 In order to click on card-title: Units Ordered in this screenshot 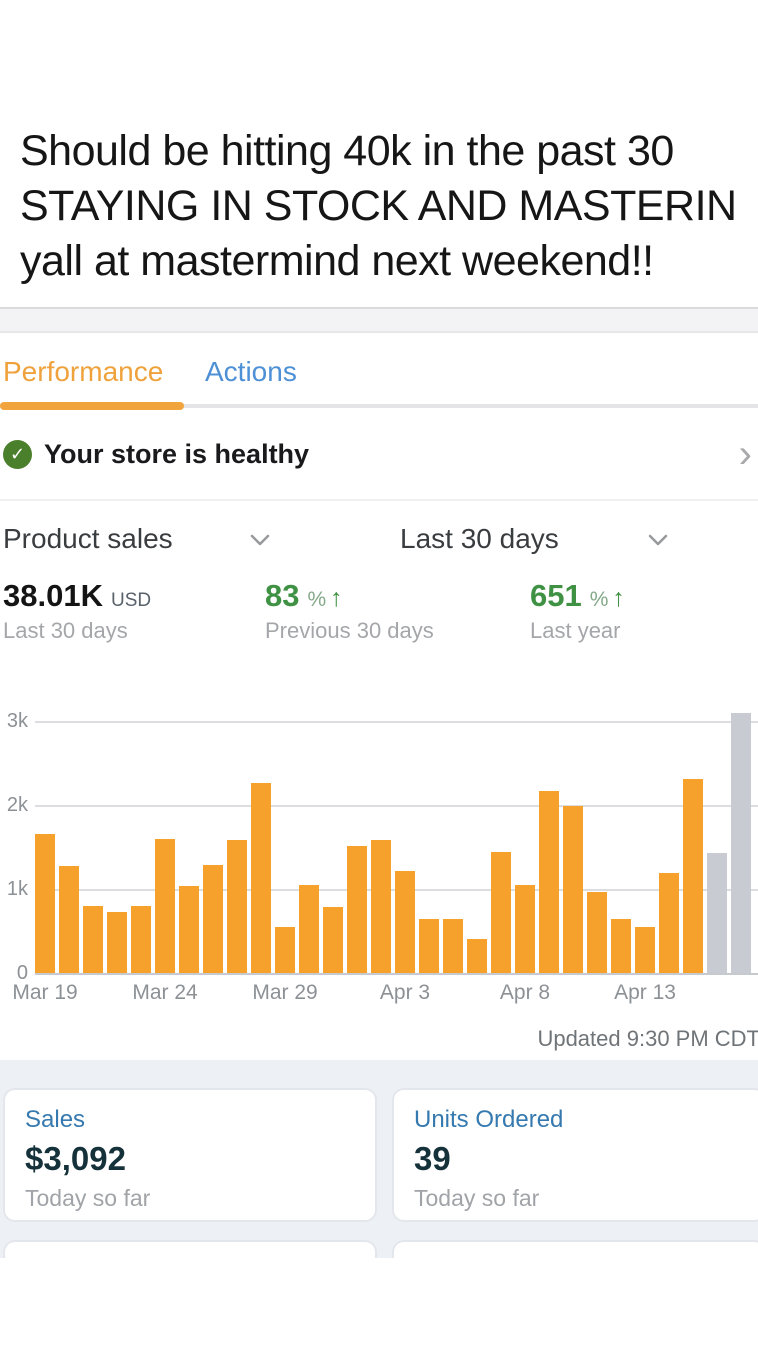, I will do `click(489, 1119)`.